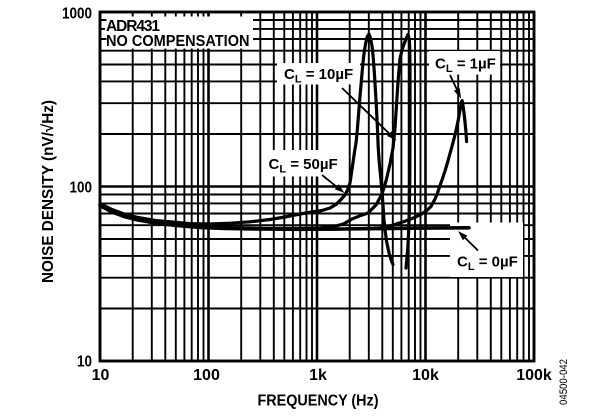 The height and width of the screenshot is (416, 600). What do you see at coordinates (465, 66) in the screenshot?
I see `svg-text: CL = 1µF` at bounding box center [465, 66].